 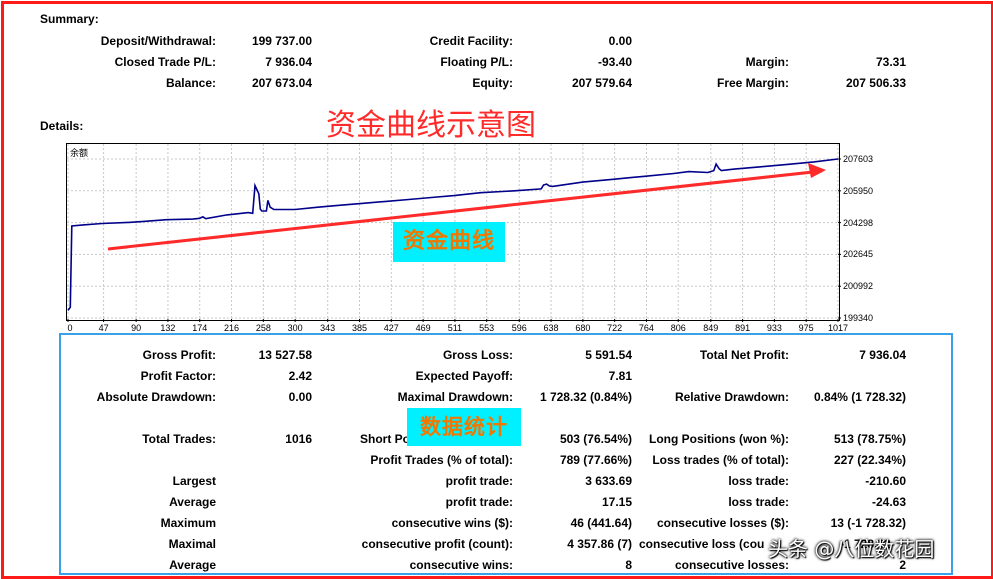 What do you see at coordinates (583, 328) in the screenshot?
I see `x-tick-label: 680` at bounding box center [583, 328].